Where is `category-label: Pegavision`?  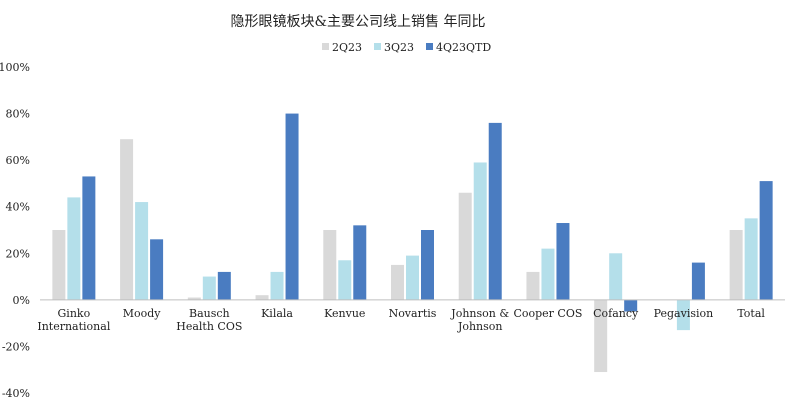 category-label: Pegavision is located at coordinates (684, 313).